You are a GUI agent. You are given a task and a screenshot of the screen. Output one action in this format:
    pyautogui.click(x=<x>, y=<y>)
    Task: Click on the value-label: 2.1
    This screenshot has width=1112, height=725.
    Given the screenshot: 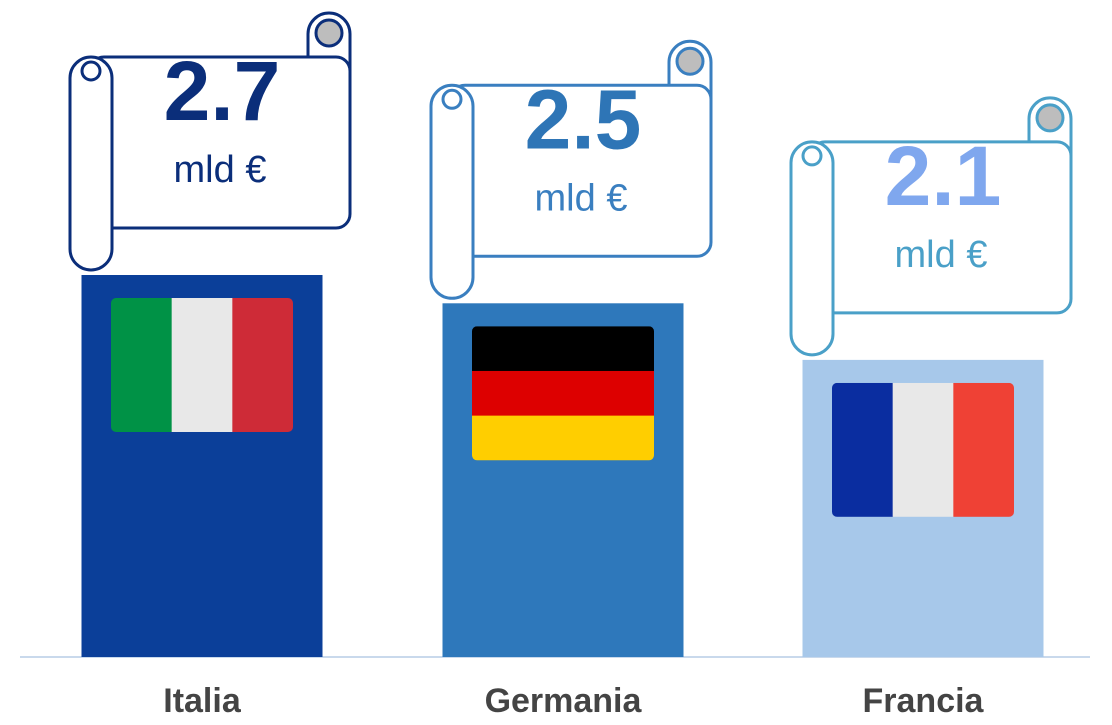 What is the action you would take?
    pyautogui.click(x=943, y=176)
    